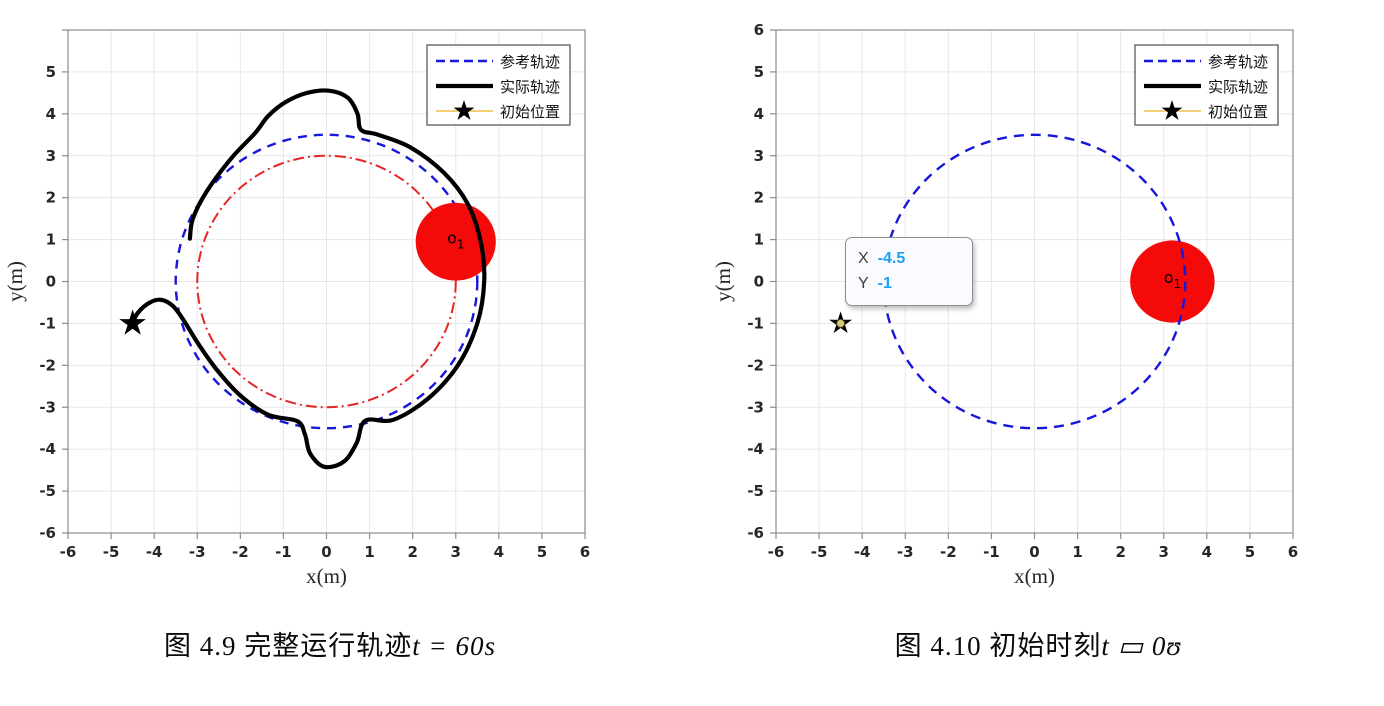  What do you see at coordinates (841, 323) in the screenshot?
I see `datatip-anchor-dot` at bounding box center [841, 323].